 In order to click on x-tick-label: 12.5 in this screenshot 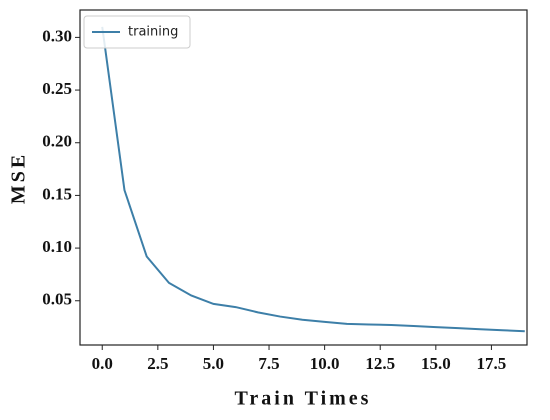, I will do `click(380, 363)`.